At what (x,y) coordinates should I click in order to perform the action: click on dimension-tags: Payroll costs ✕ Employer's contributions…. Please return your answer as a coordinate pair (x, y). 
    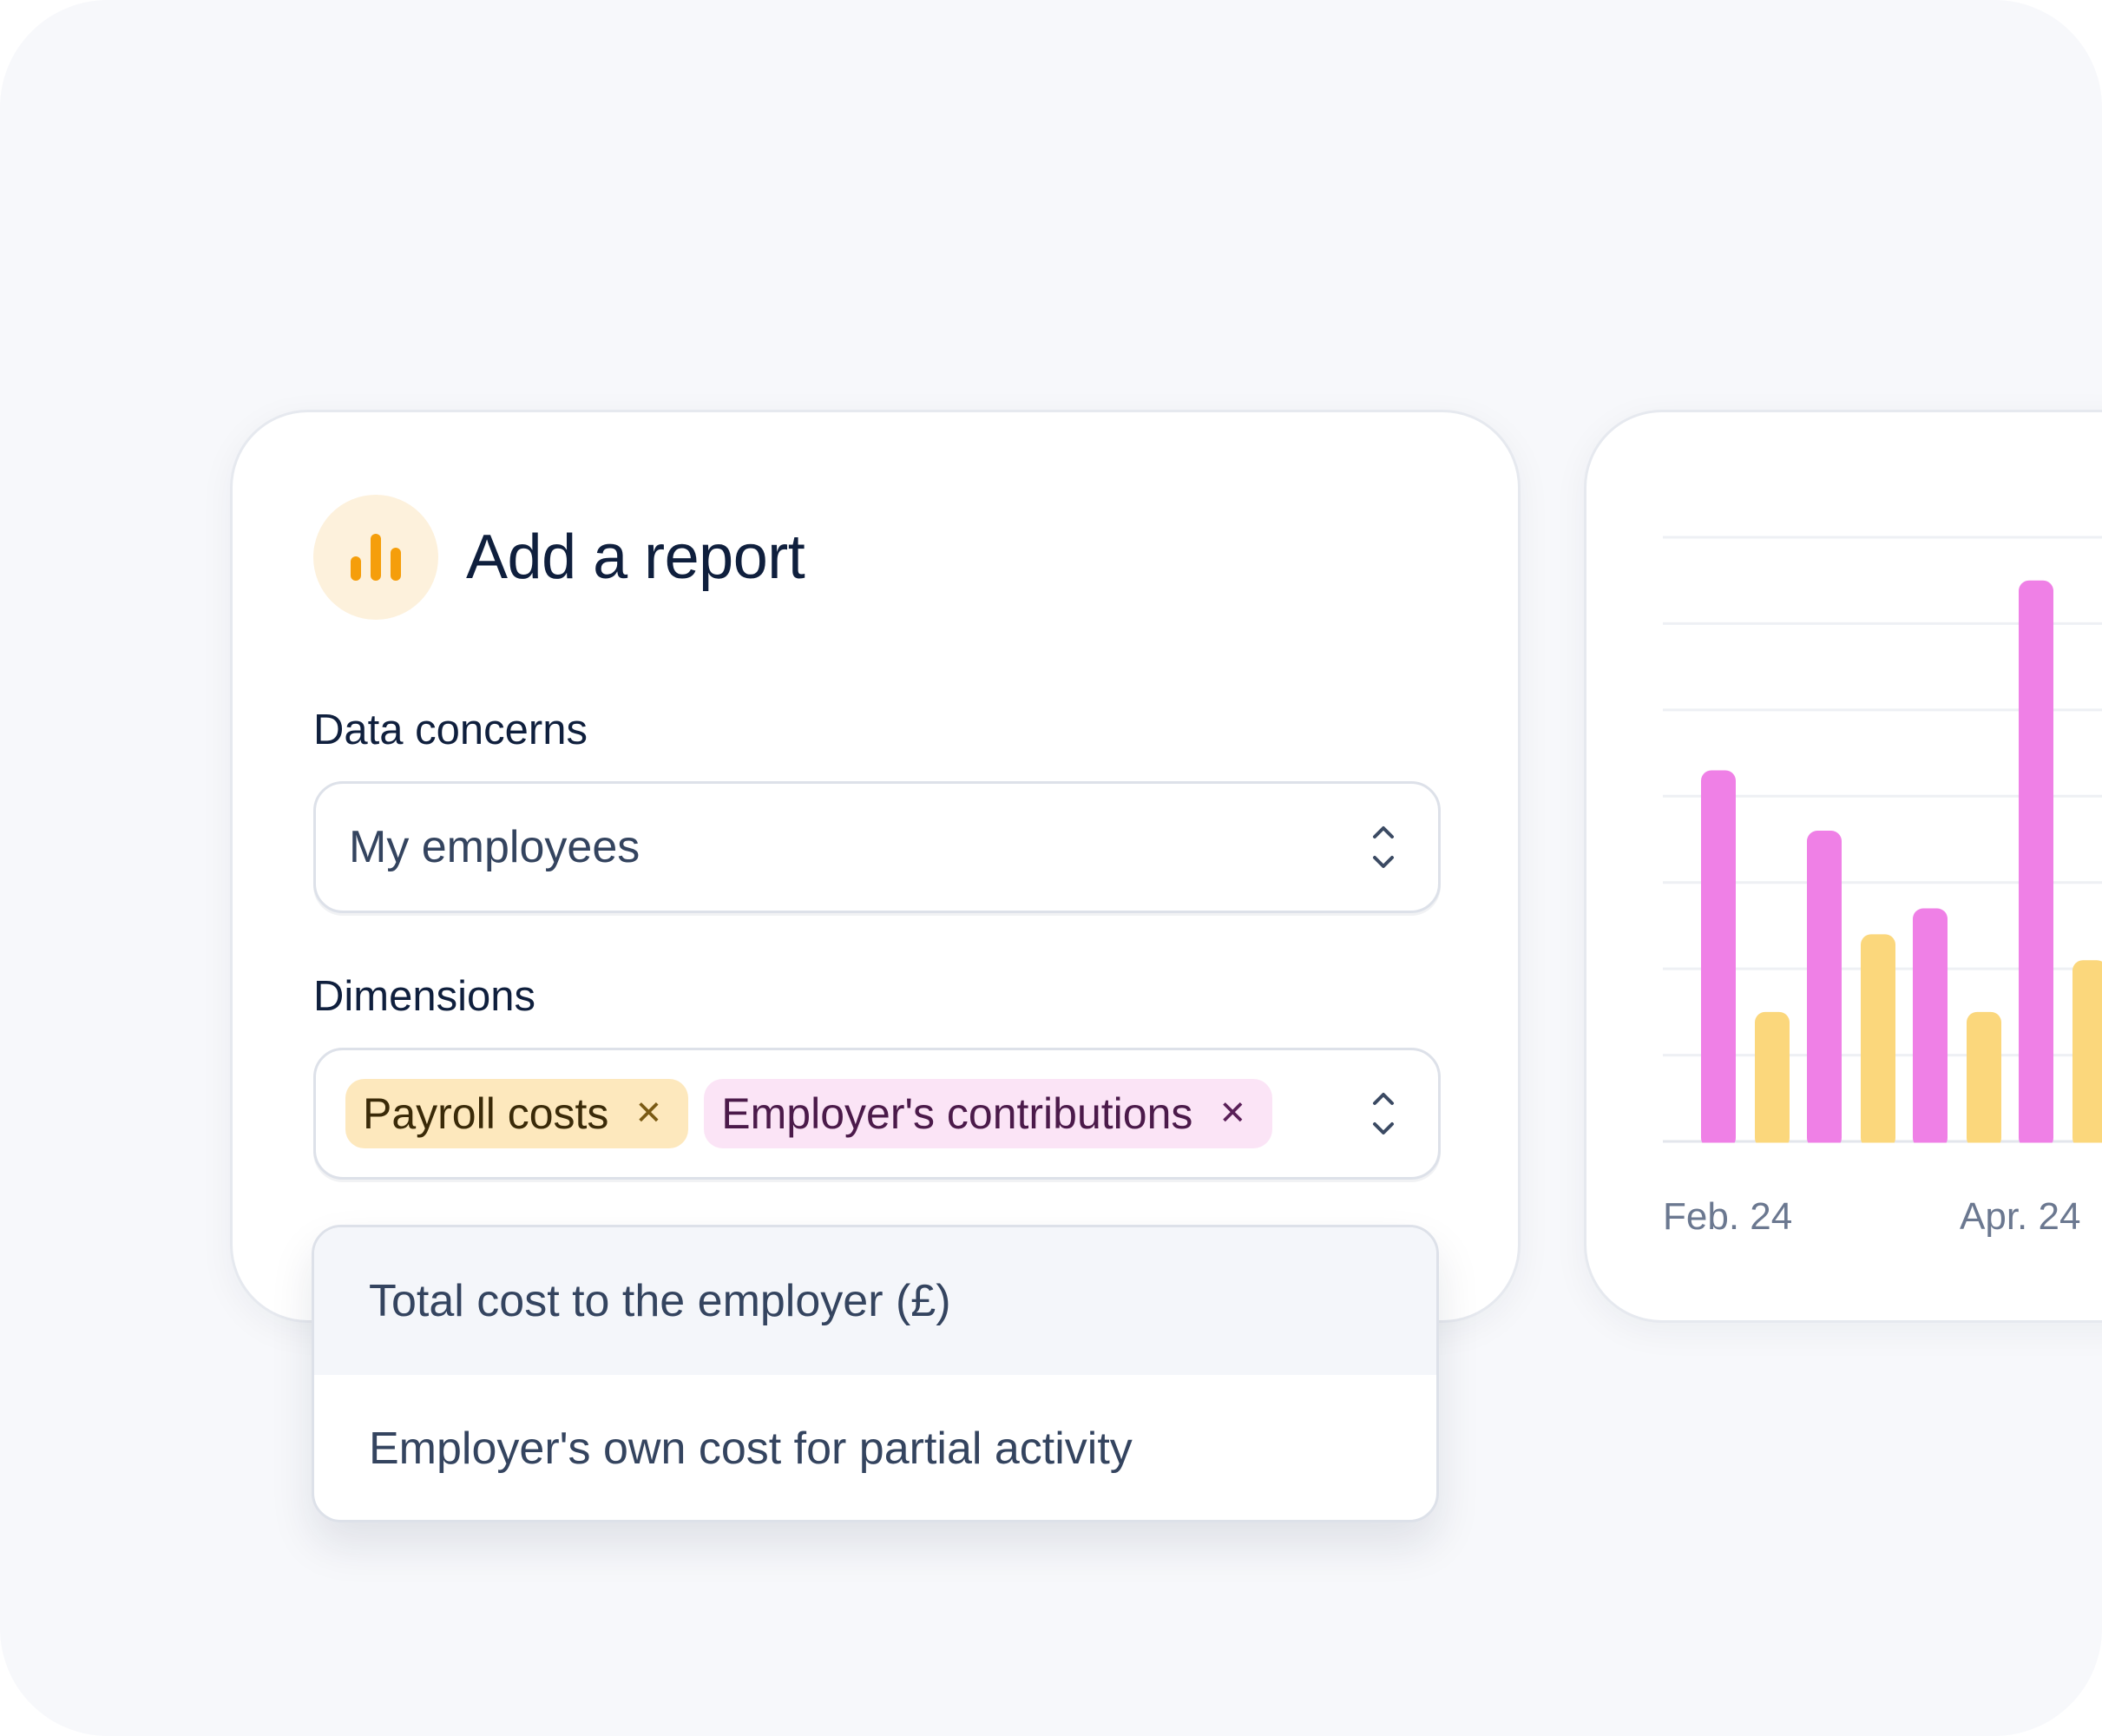
    Looking at the image, I should click on (809, 1113).